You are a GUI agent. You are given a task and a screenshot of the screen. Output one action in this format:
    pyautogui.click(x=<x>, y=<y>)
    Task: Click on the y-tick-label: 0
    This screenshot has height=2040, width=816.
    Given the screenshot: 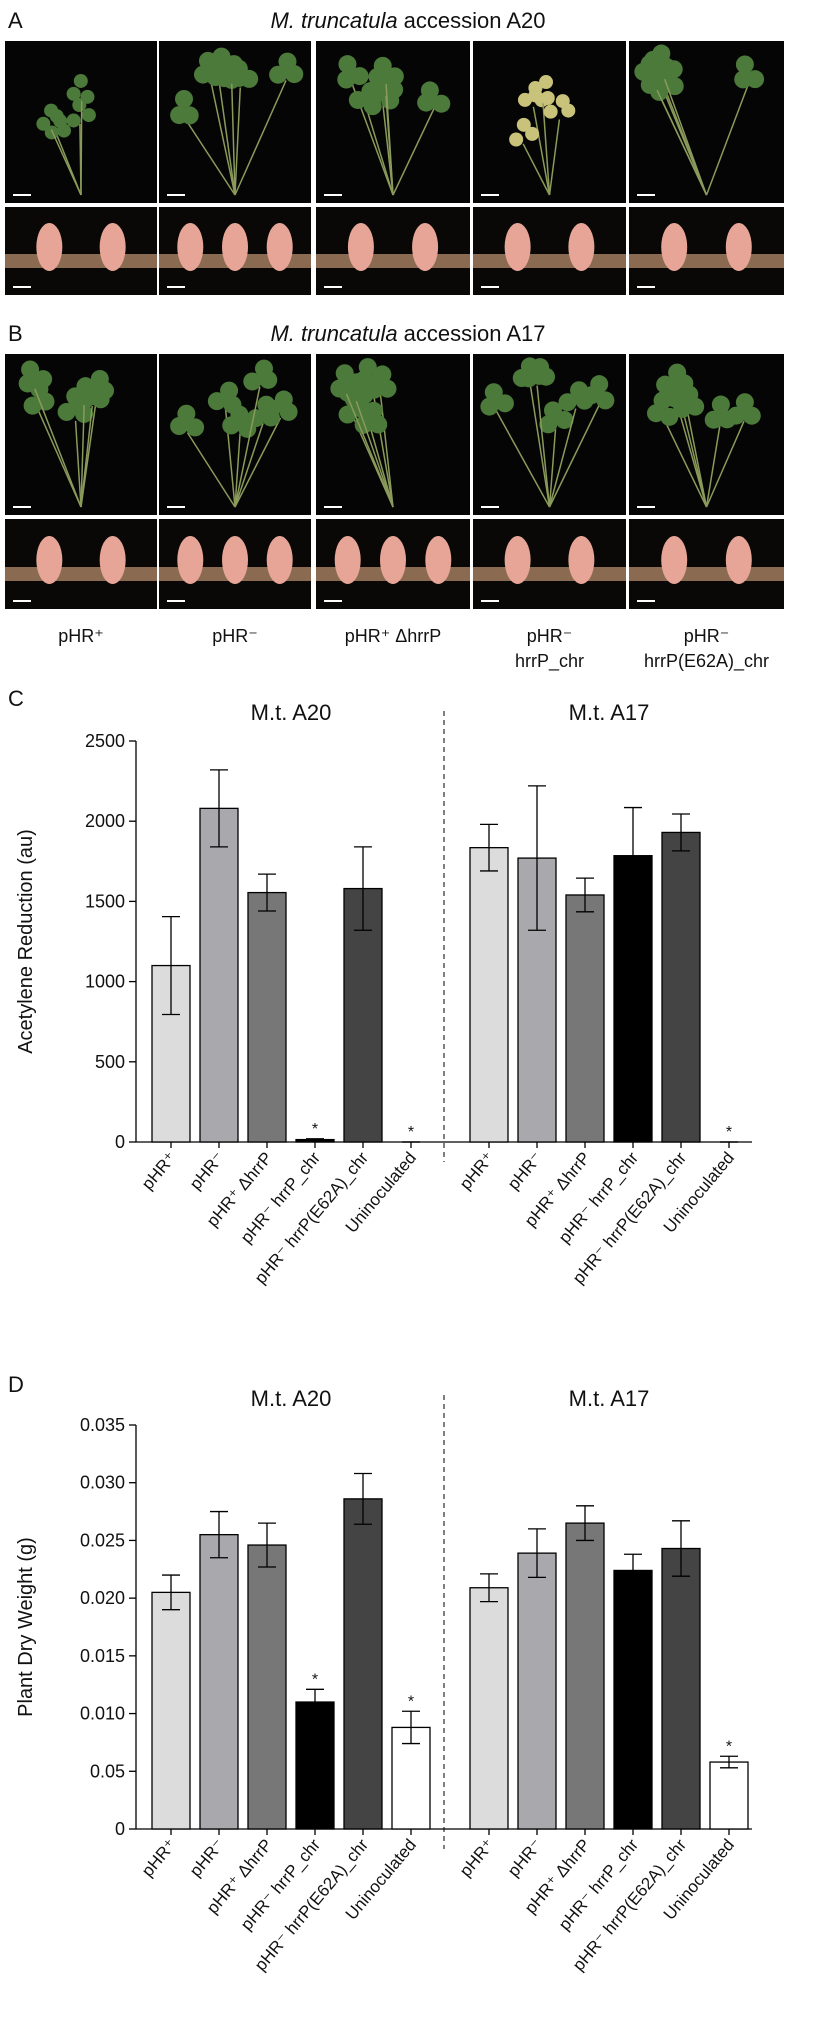 What is the action you would take?
    pyautogui.click(x=120, y=1142)
    